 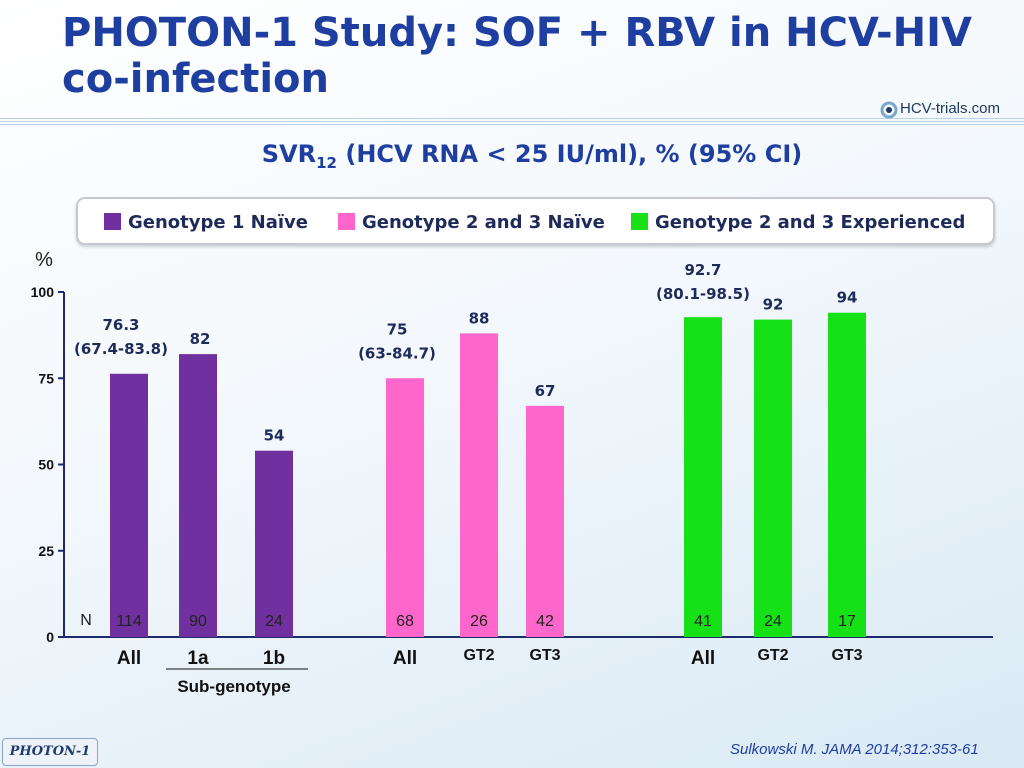 I want to click on legend-swatch-green, so click(x=639, y=221).